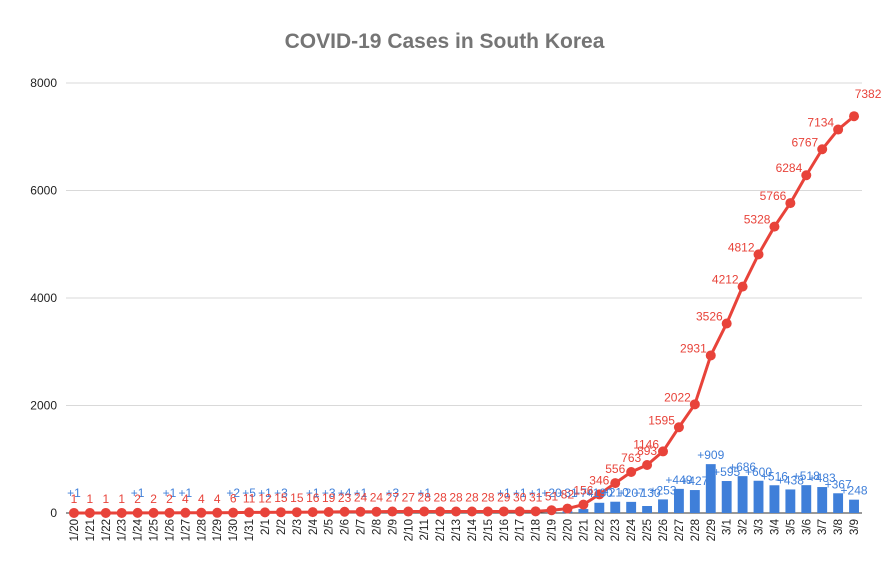 The image size is (889, 572). What do you see at coordinates (615, 493) in the screenshot?
I see `new-cases-label: +210` at bounding box center [615, 493].